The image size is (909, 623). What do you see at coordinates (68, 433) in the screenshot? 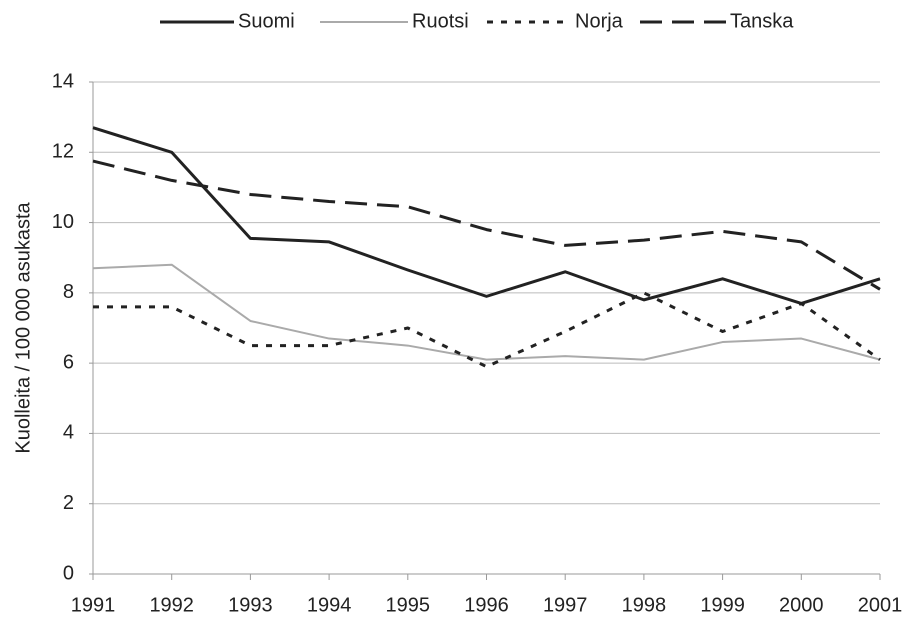
I see `y-tick-label: 4` at bounding box center [68, 433].